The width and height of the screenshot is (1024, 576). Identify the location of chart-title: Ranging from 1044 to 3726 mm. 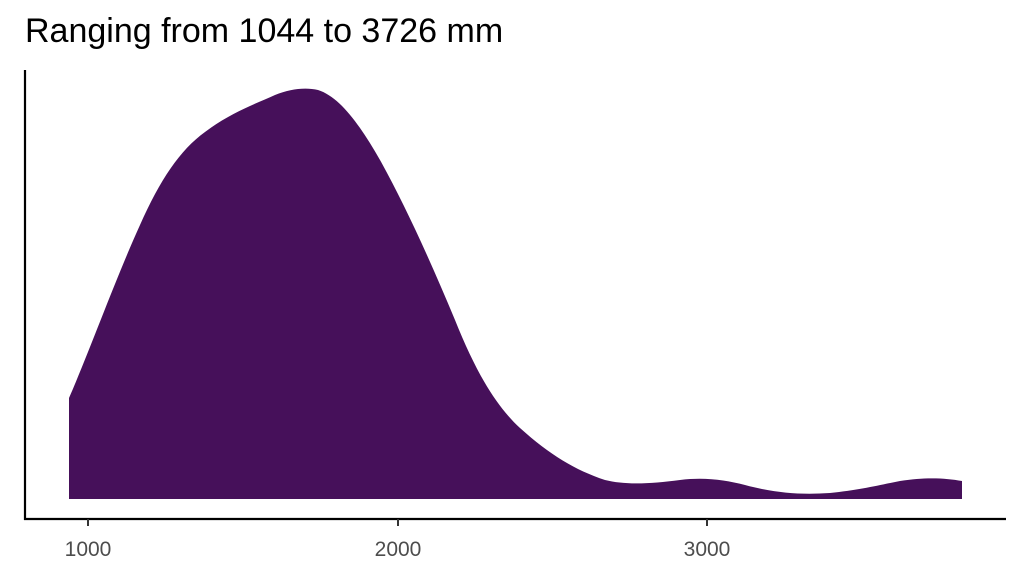
(264, 31).